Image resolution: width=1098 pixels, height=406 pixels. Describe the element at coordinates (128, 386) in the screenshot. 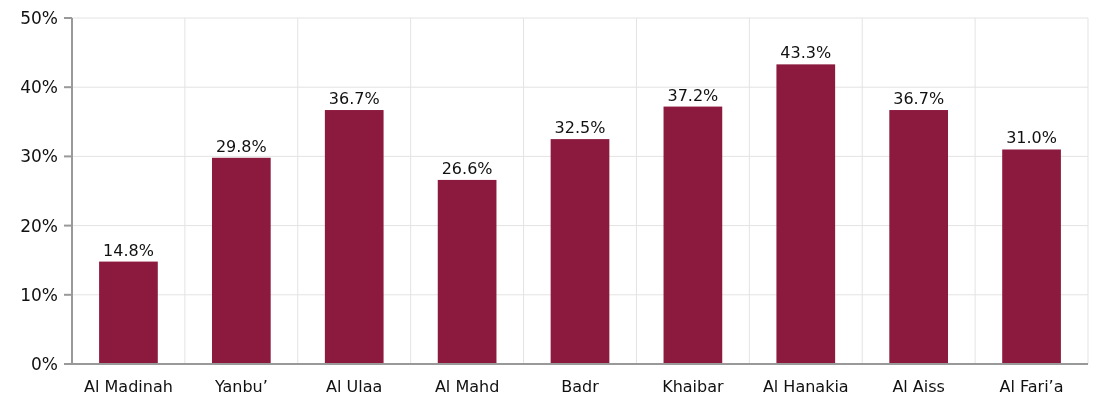

I see `x-tick-label: Al Madinah` at that location.